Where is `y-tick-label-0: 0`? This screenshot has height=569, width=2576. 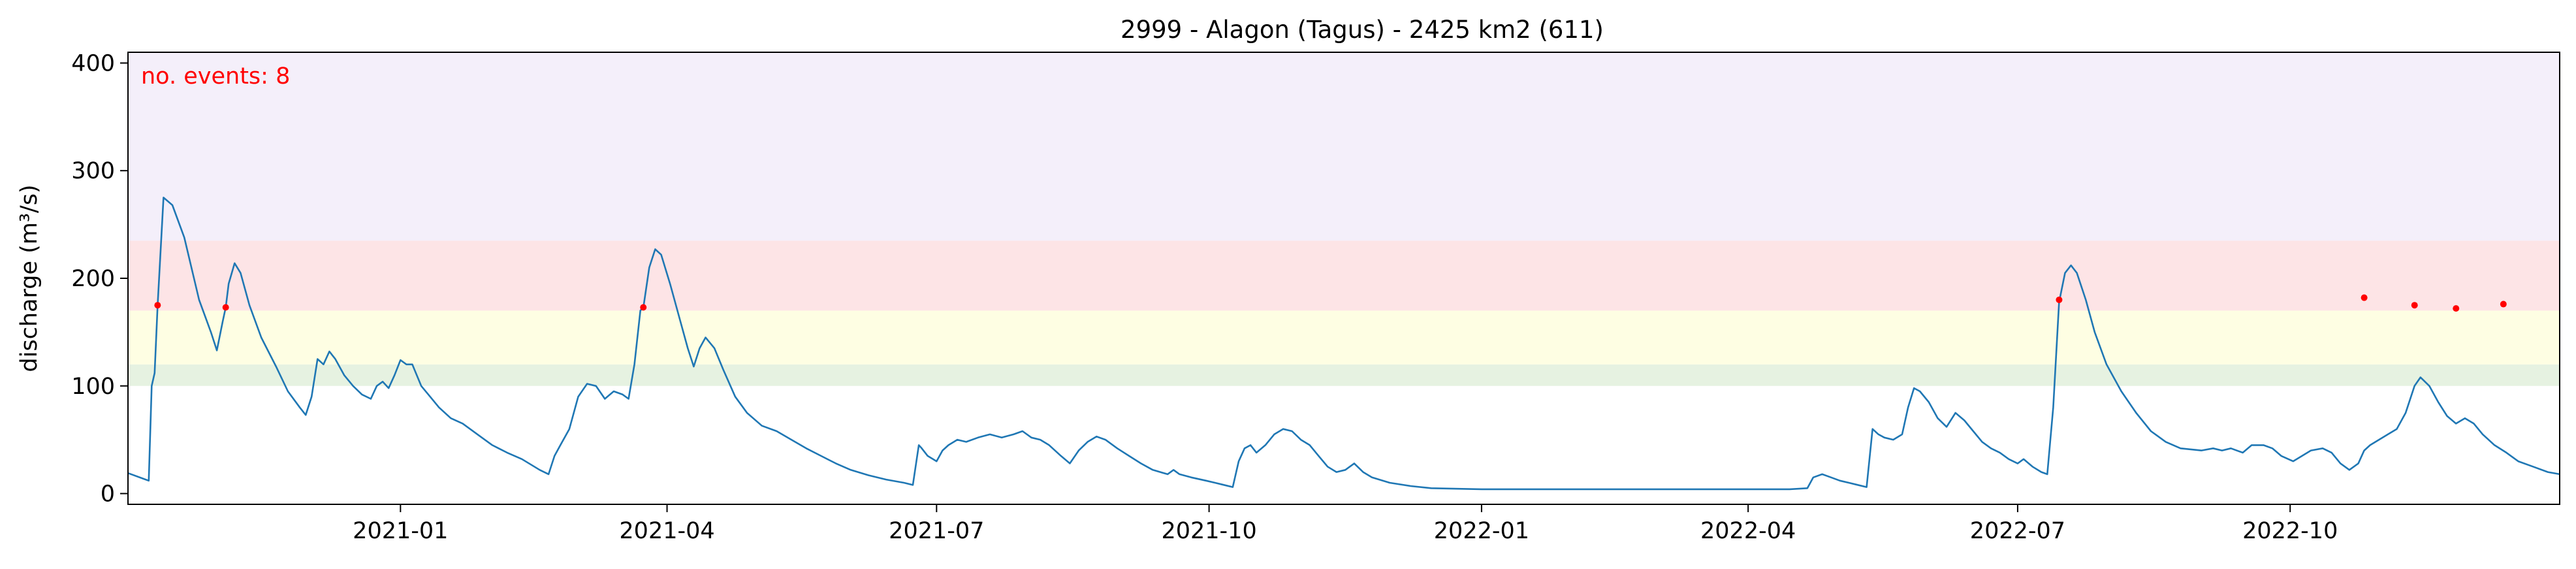 y-tick-label-0: 0 is located at coordinates (108, 494).